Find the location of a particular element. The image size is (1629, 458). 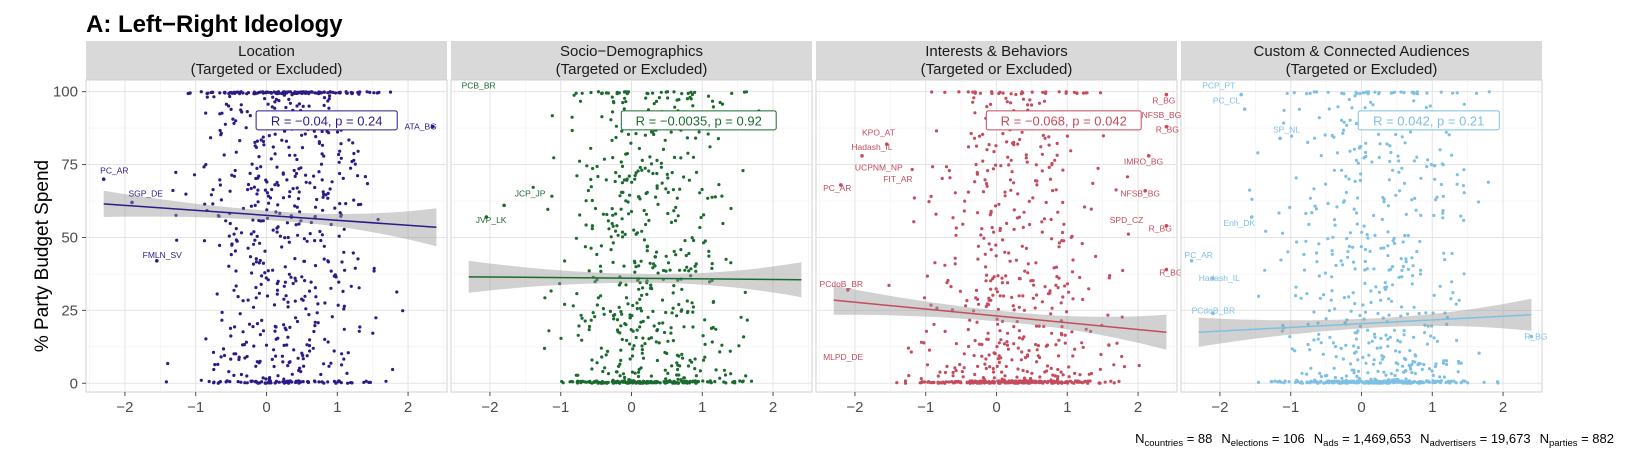

point-label: JVP_LK is located at coordinates (491, 220).